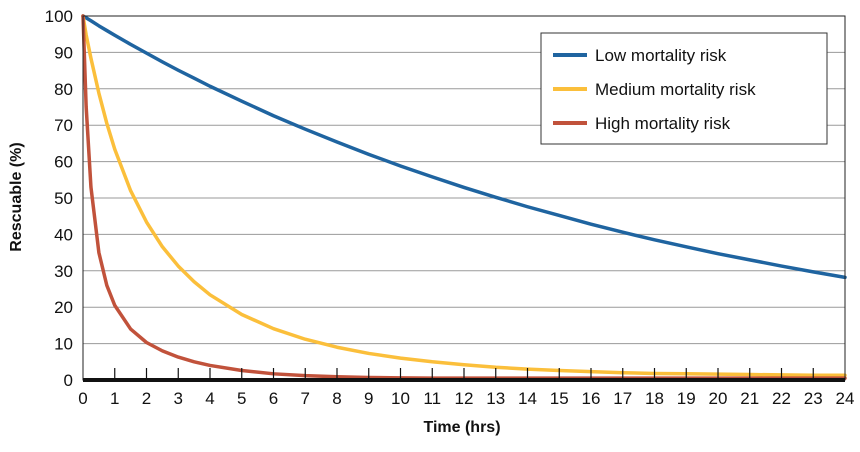  What do you see at coordinates (622, 398) in the screenshot?
I see `x-tick-label-17: 17` at bounding box center [622, 398].